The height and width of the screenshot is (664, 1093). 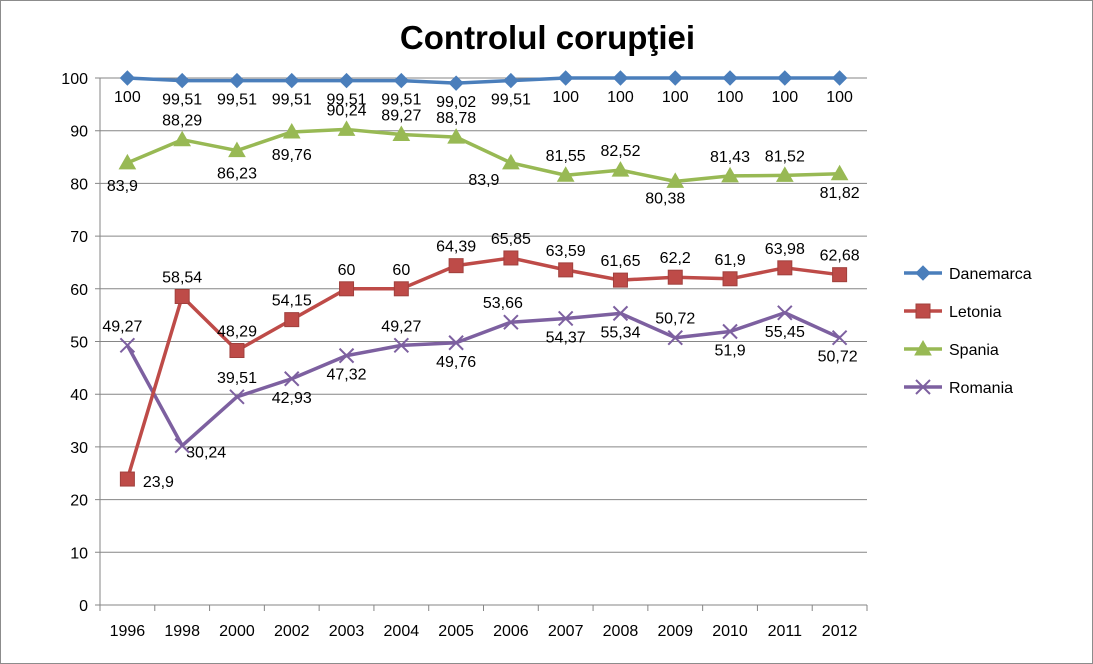 What do you see at coordinates (292, 155) in the screenshot?
I see `data-label: 89,76` at bounding box center [292, 155].